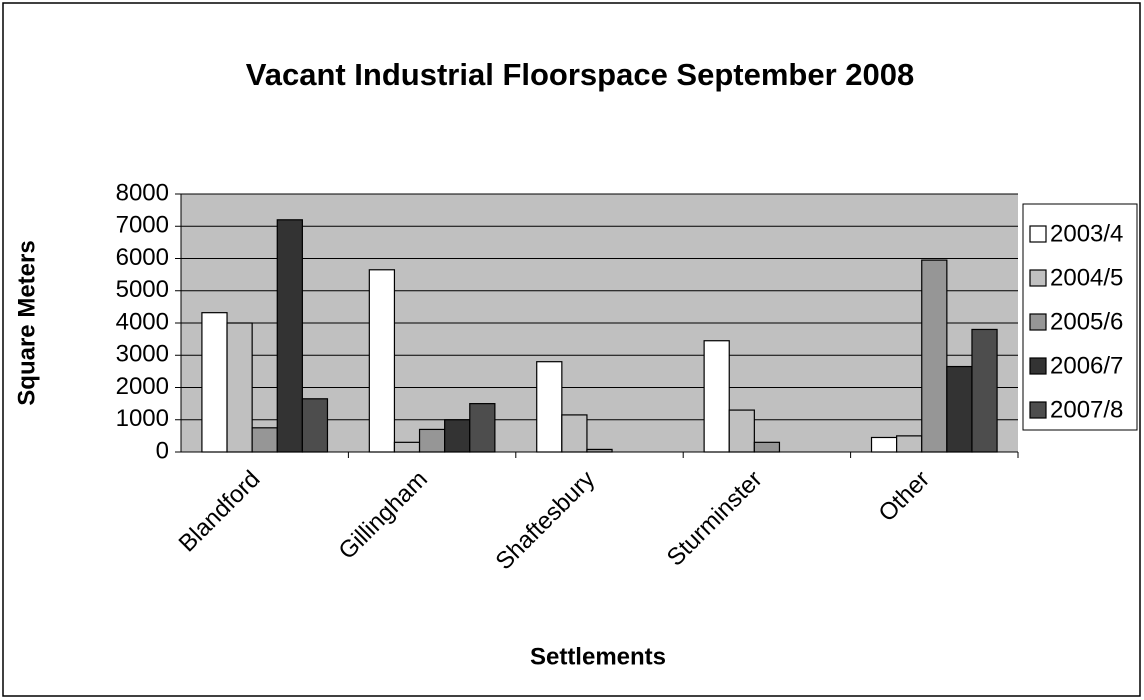 This screenshot has height=700, width=1144. I want to click on y-tick-label: 4000, so click(142, 321).